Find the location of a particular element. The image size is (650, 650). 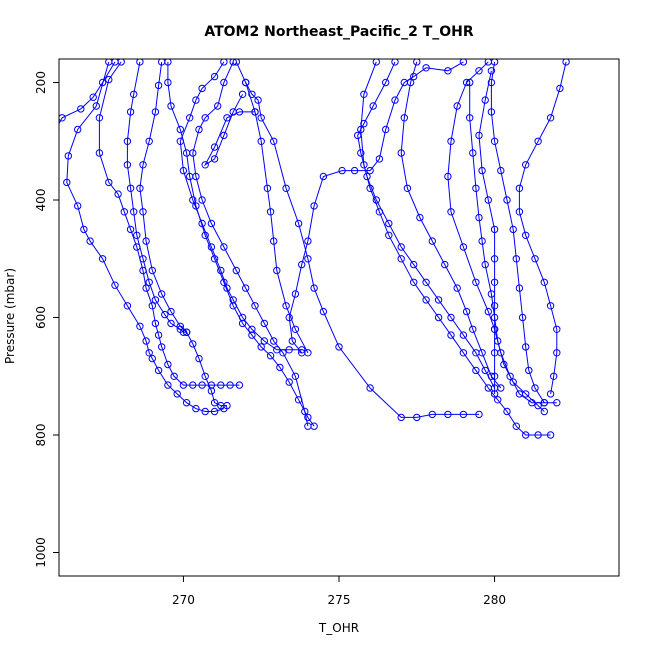

y-axis-label: Pressure (mbar) is located at coordinates (10, 316).